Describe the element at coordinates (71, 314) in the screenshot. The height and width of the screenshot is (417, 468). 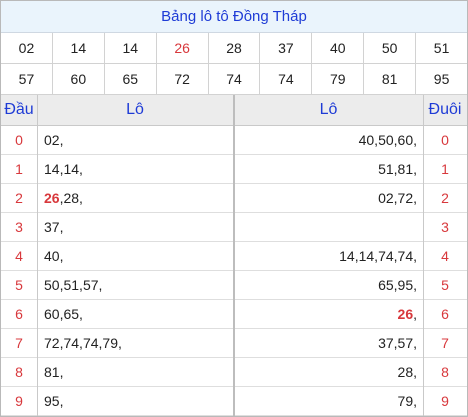
I see `lo-number: 65` at that location.